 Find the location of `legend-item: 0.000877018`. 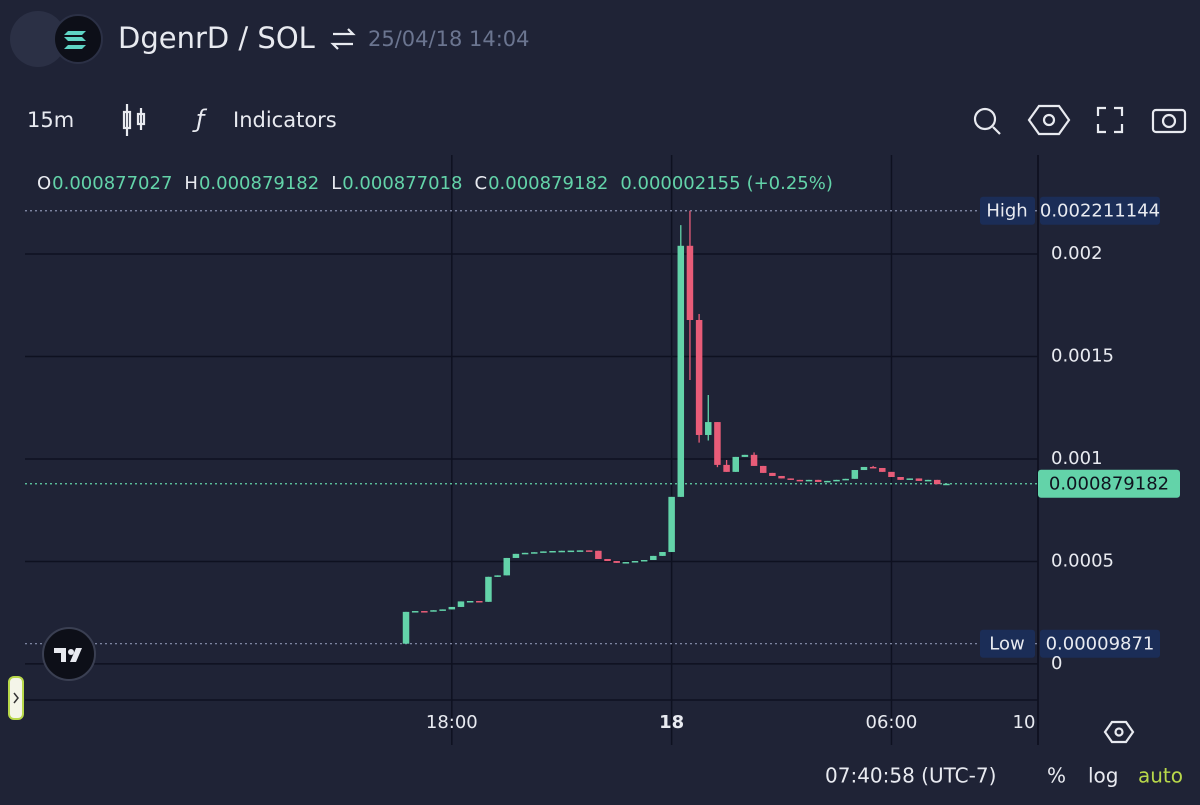

legend-item: 0.000877018 is located at coordinates (402, 183).